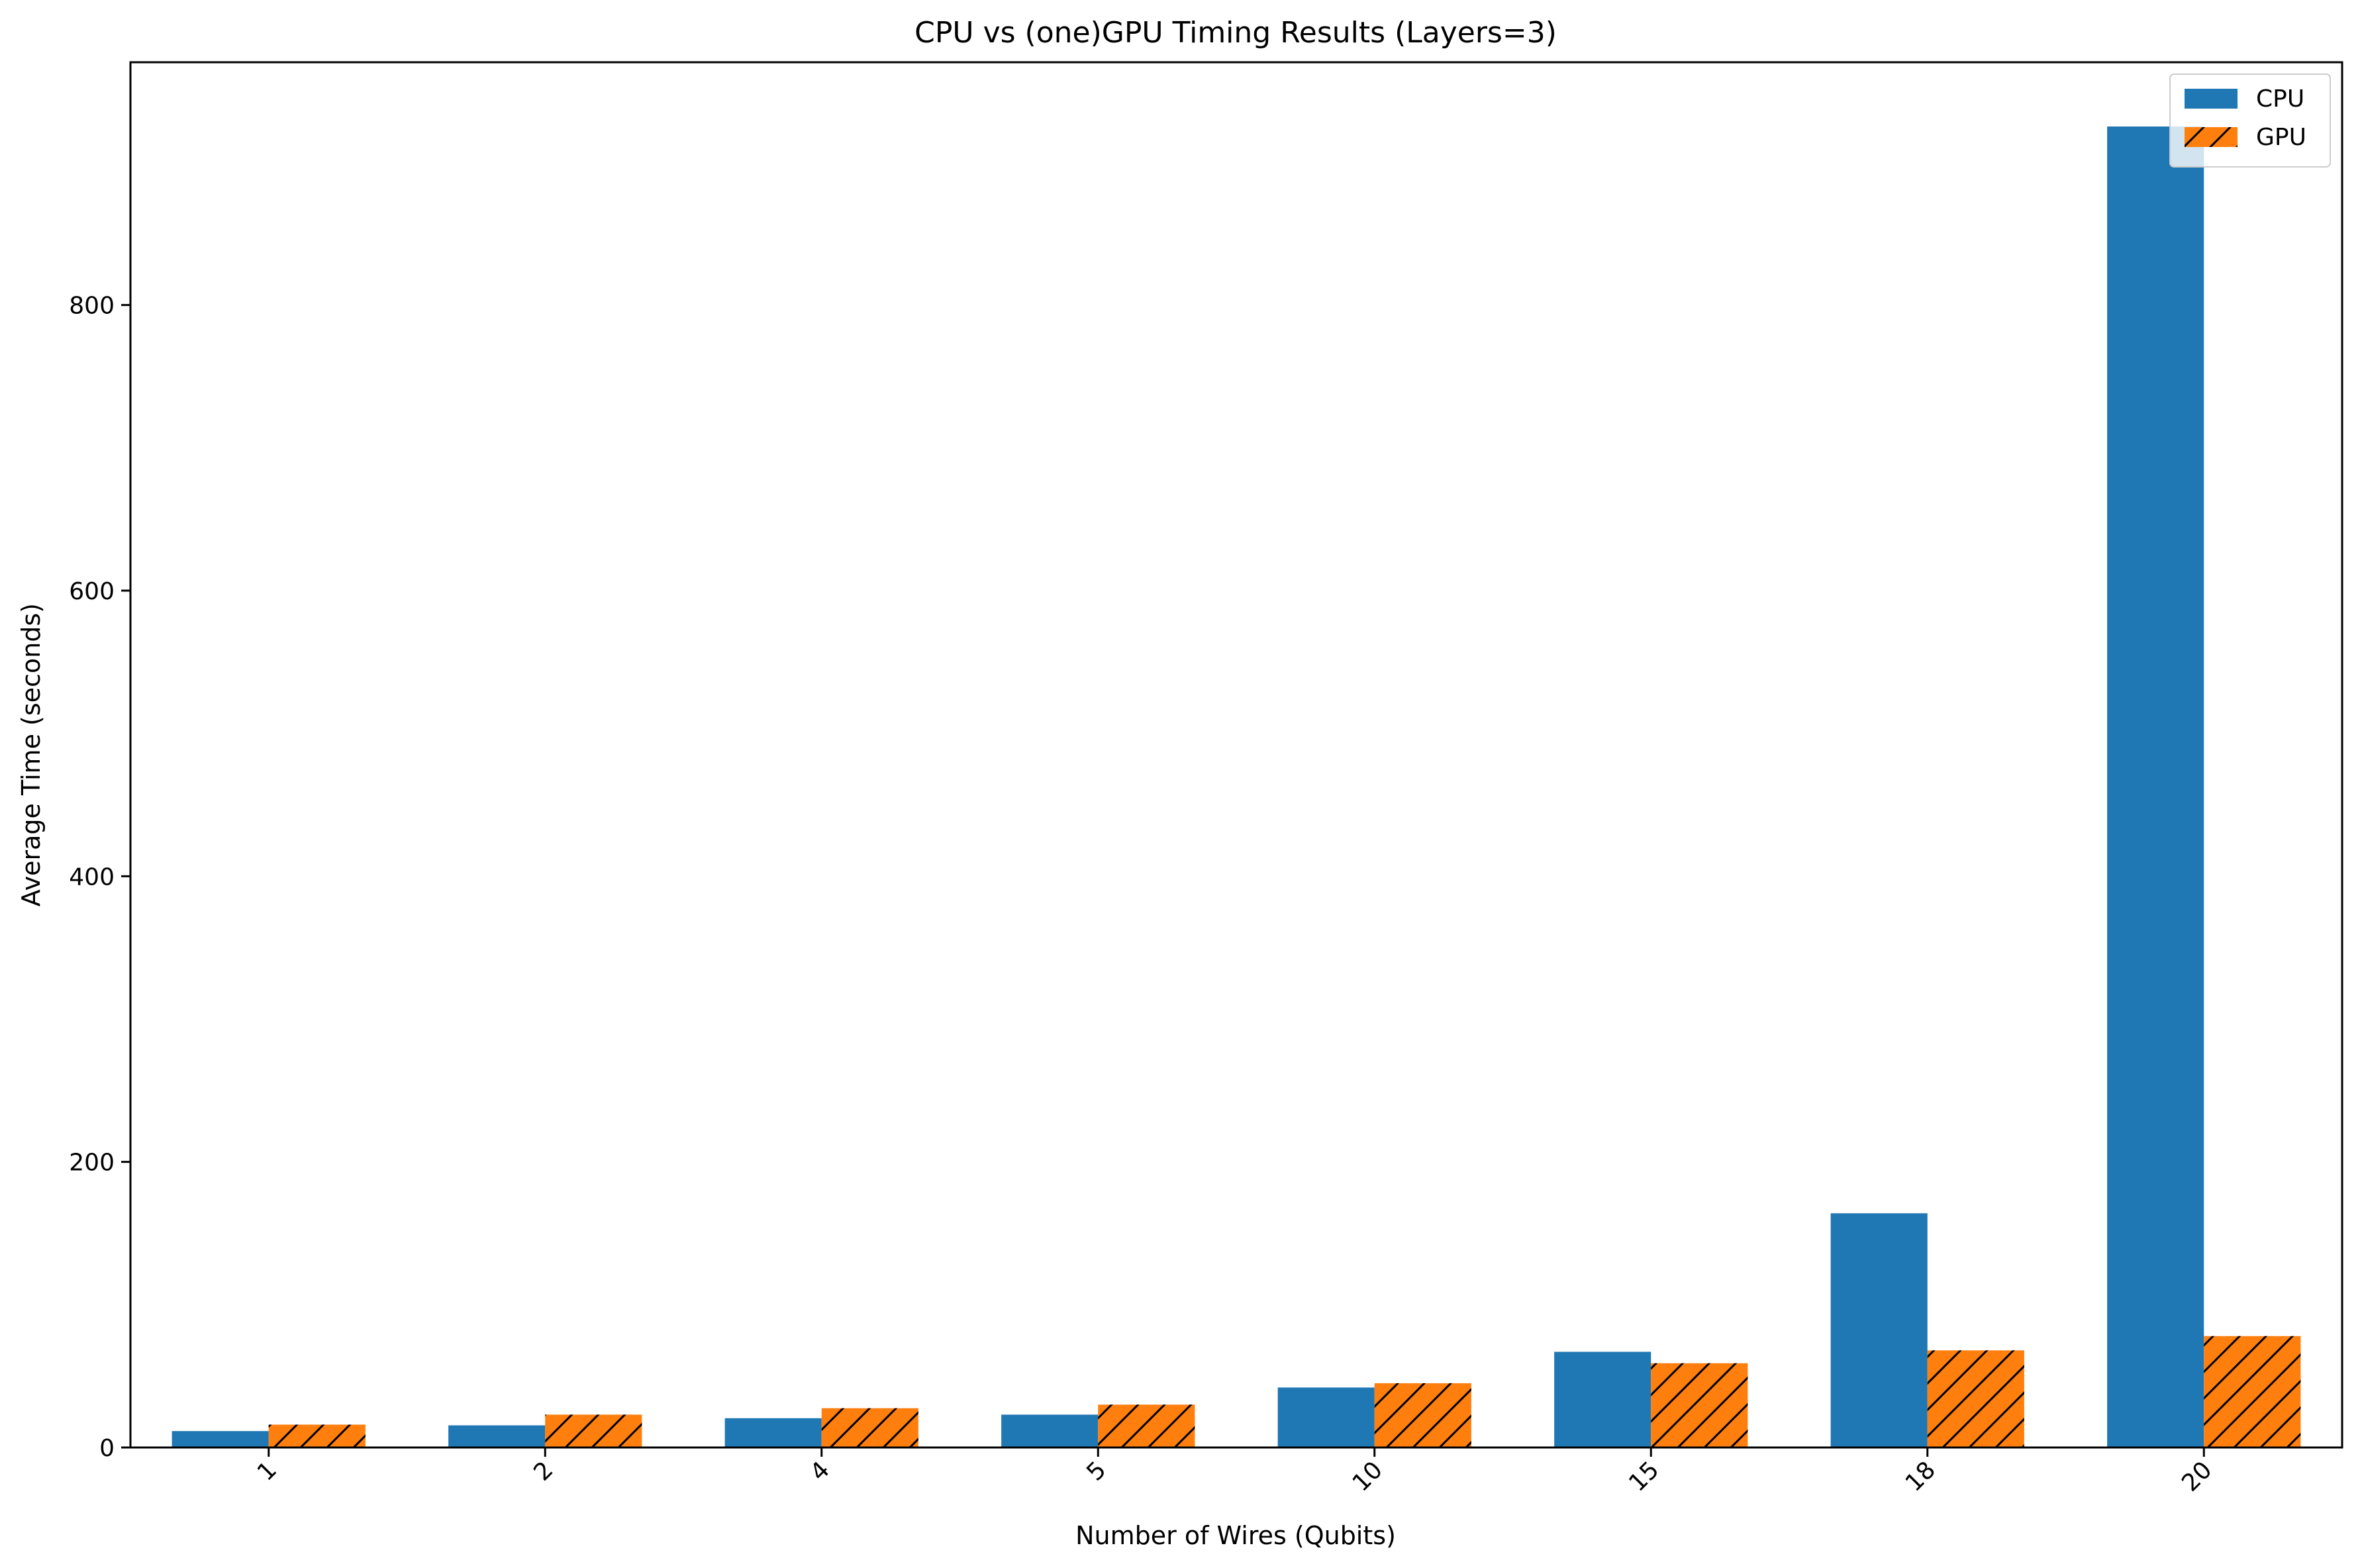 This screenshot has width=2362, height=1568. What do you see at coordinates (2253, 1391) in the screenshot?
I see `bar-gpu-20-hatch` at bounding box center [2253, 1391].